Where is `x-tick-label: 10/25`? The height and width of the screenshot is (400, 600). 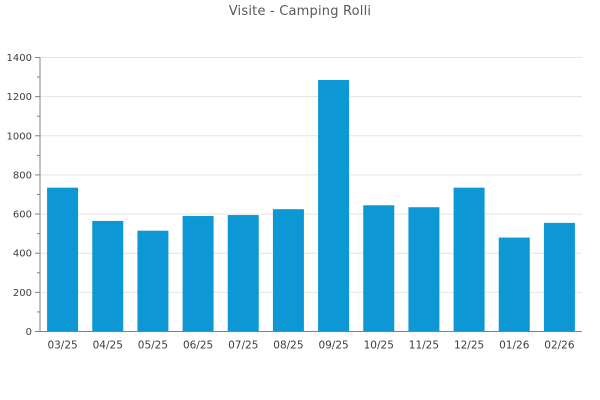 x-tick-label: 10/25 is located at coordinates (379, 346).